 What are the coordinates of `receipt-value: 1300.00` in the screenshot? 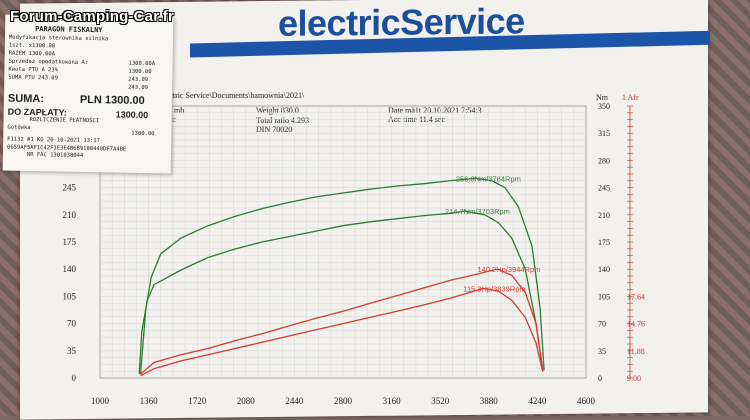 It's located at (140, 72).